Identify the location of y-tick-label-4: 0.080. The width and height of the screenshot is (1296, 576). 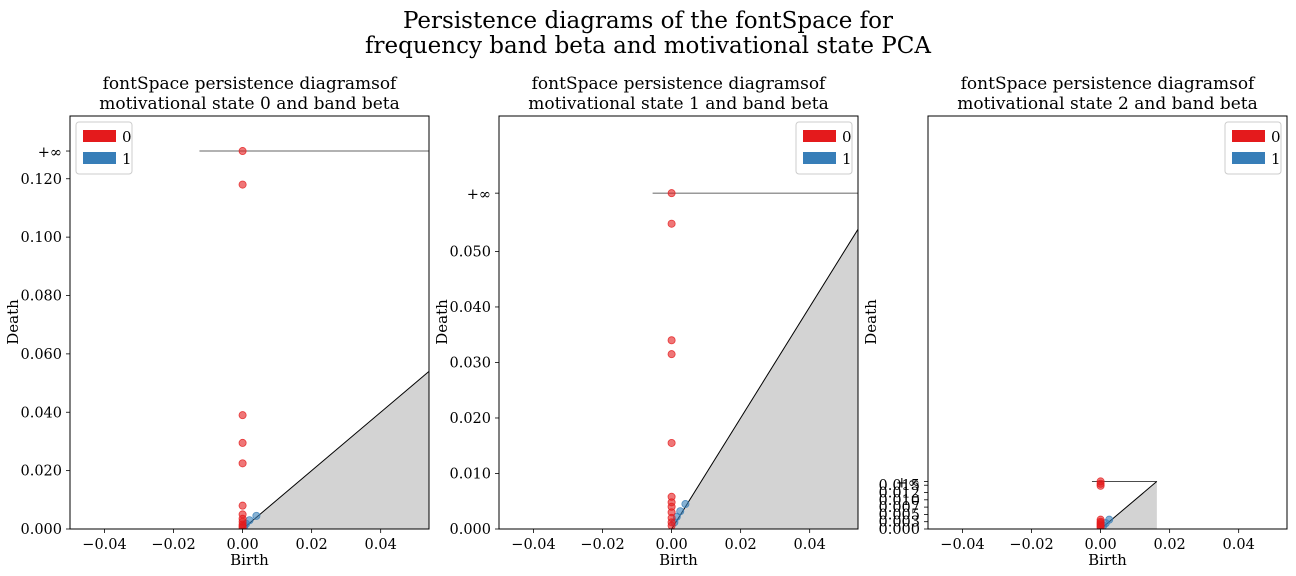
(41, 297).